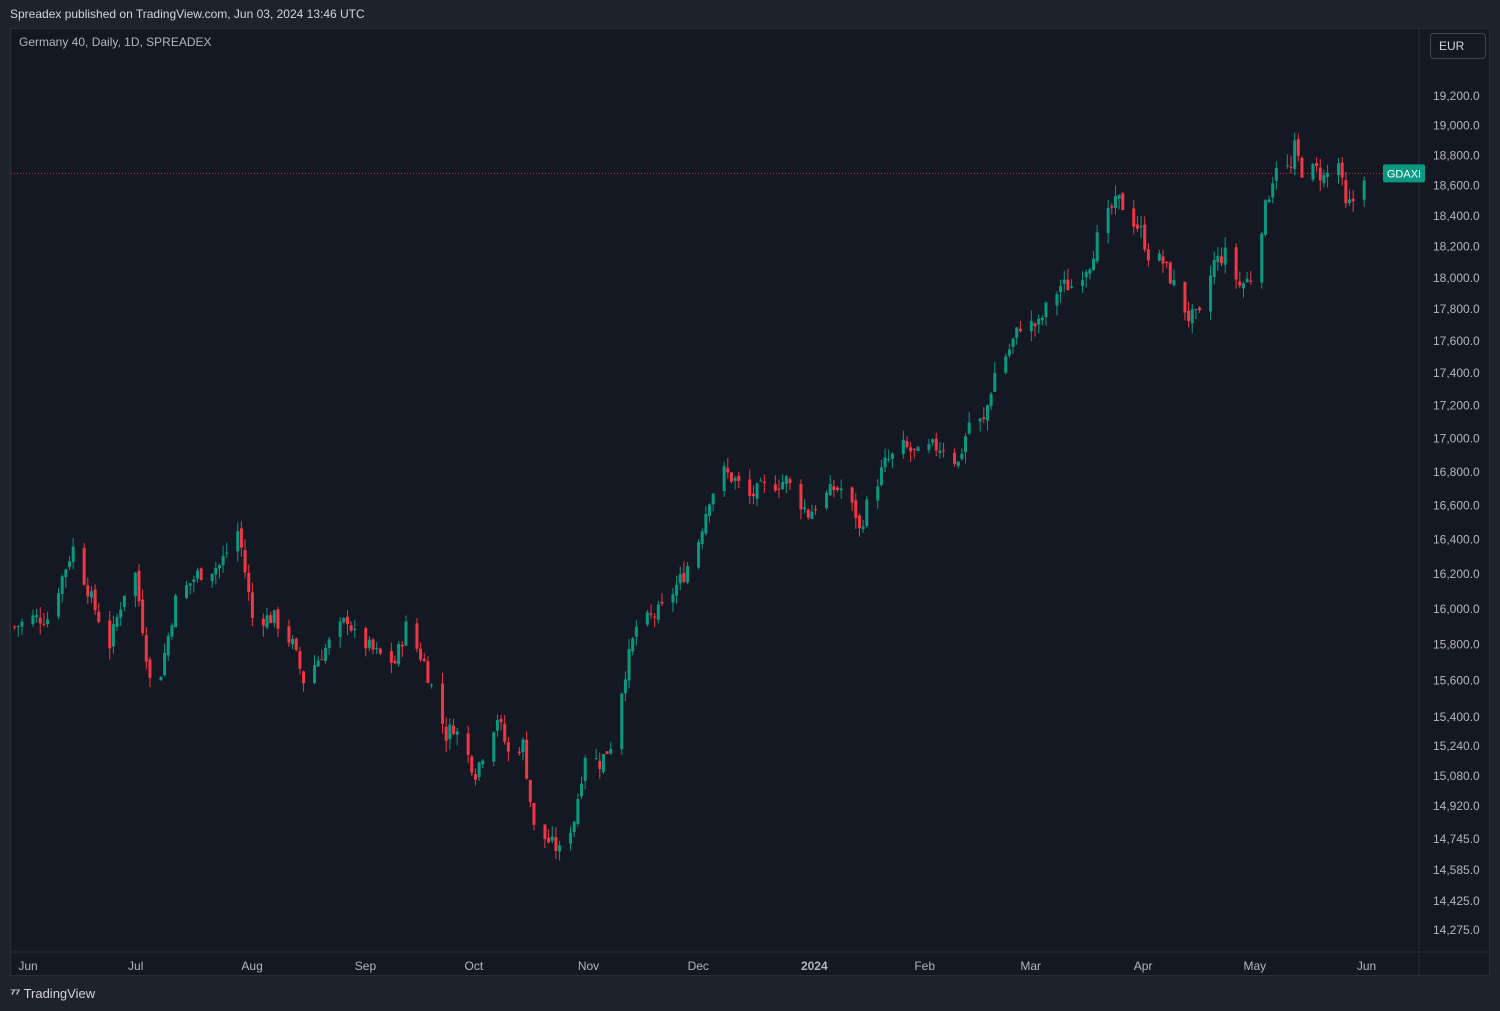  I want to click on tradingview-logo-icon: ⁷⁷, so click(15, 993).